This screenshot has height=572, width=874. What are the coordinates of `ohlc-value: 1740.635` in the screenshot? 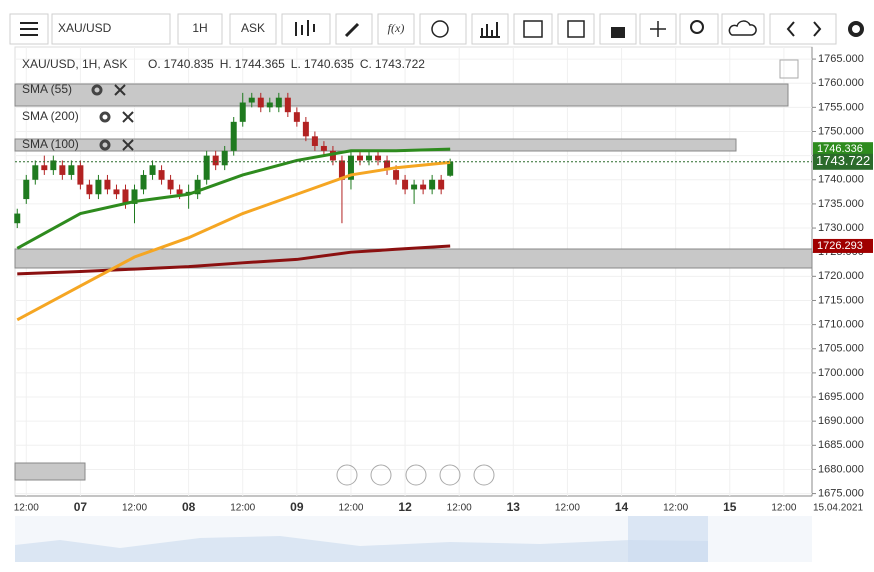 It's located at (329, 64).